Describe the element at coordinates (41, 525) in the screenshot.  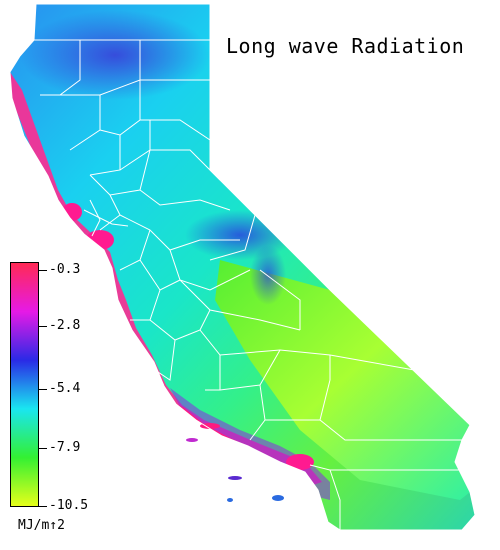
I see `legend-units: MJ/m↑2` at that location.